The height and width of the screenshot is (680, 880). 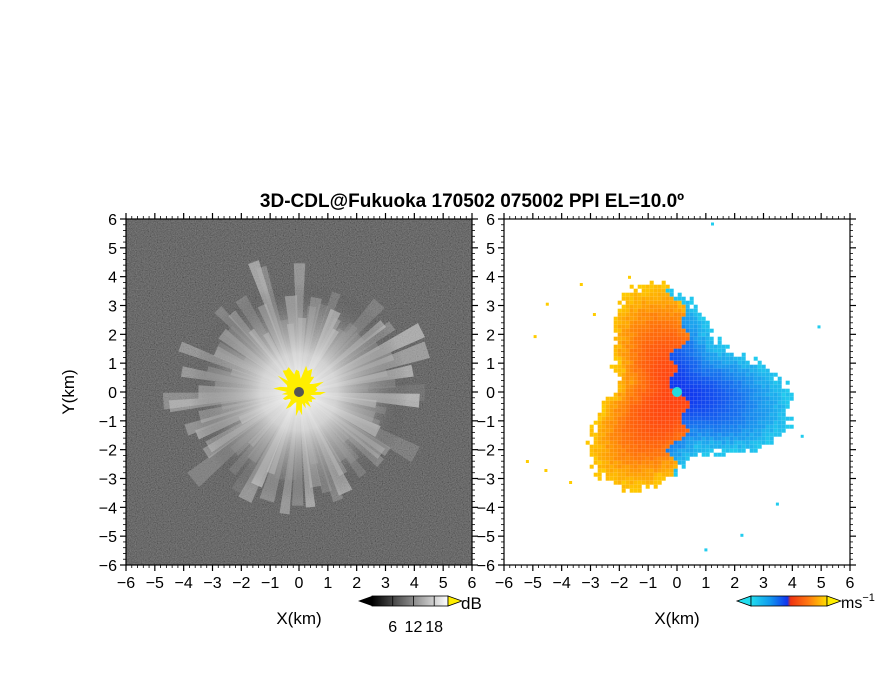 What do you see at coordinates (490, 335) in the screenshot?
I see `y-tick-label: 2` at bounding box center [490, 335].